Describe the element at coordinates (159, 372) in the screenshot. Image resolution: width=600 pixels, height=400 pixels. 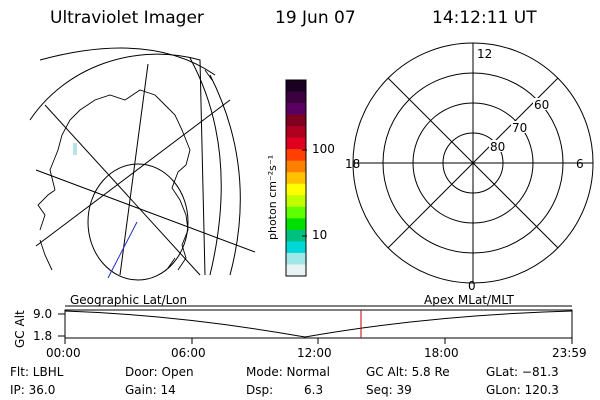
I see `door-status: Door: Open` at that location.